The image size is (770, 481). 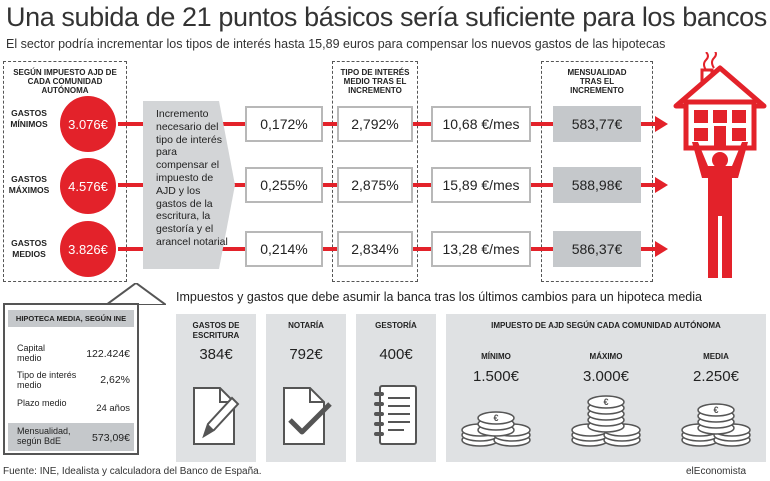 What do you see at coordinates (113, 408) in the screenshot?
I see `mortgage-value-term: 24 años` at bounding box center [113, 408].